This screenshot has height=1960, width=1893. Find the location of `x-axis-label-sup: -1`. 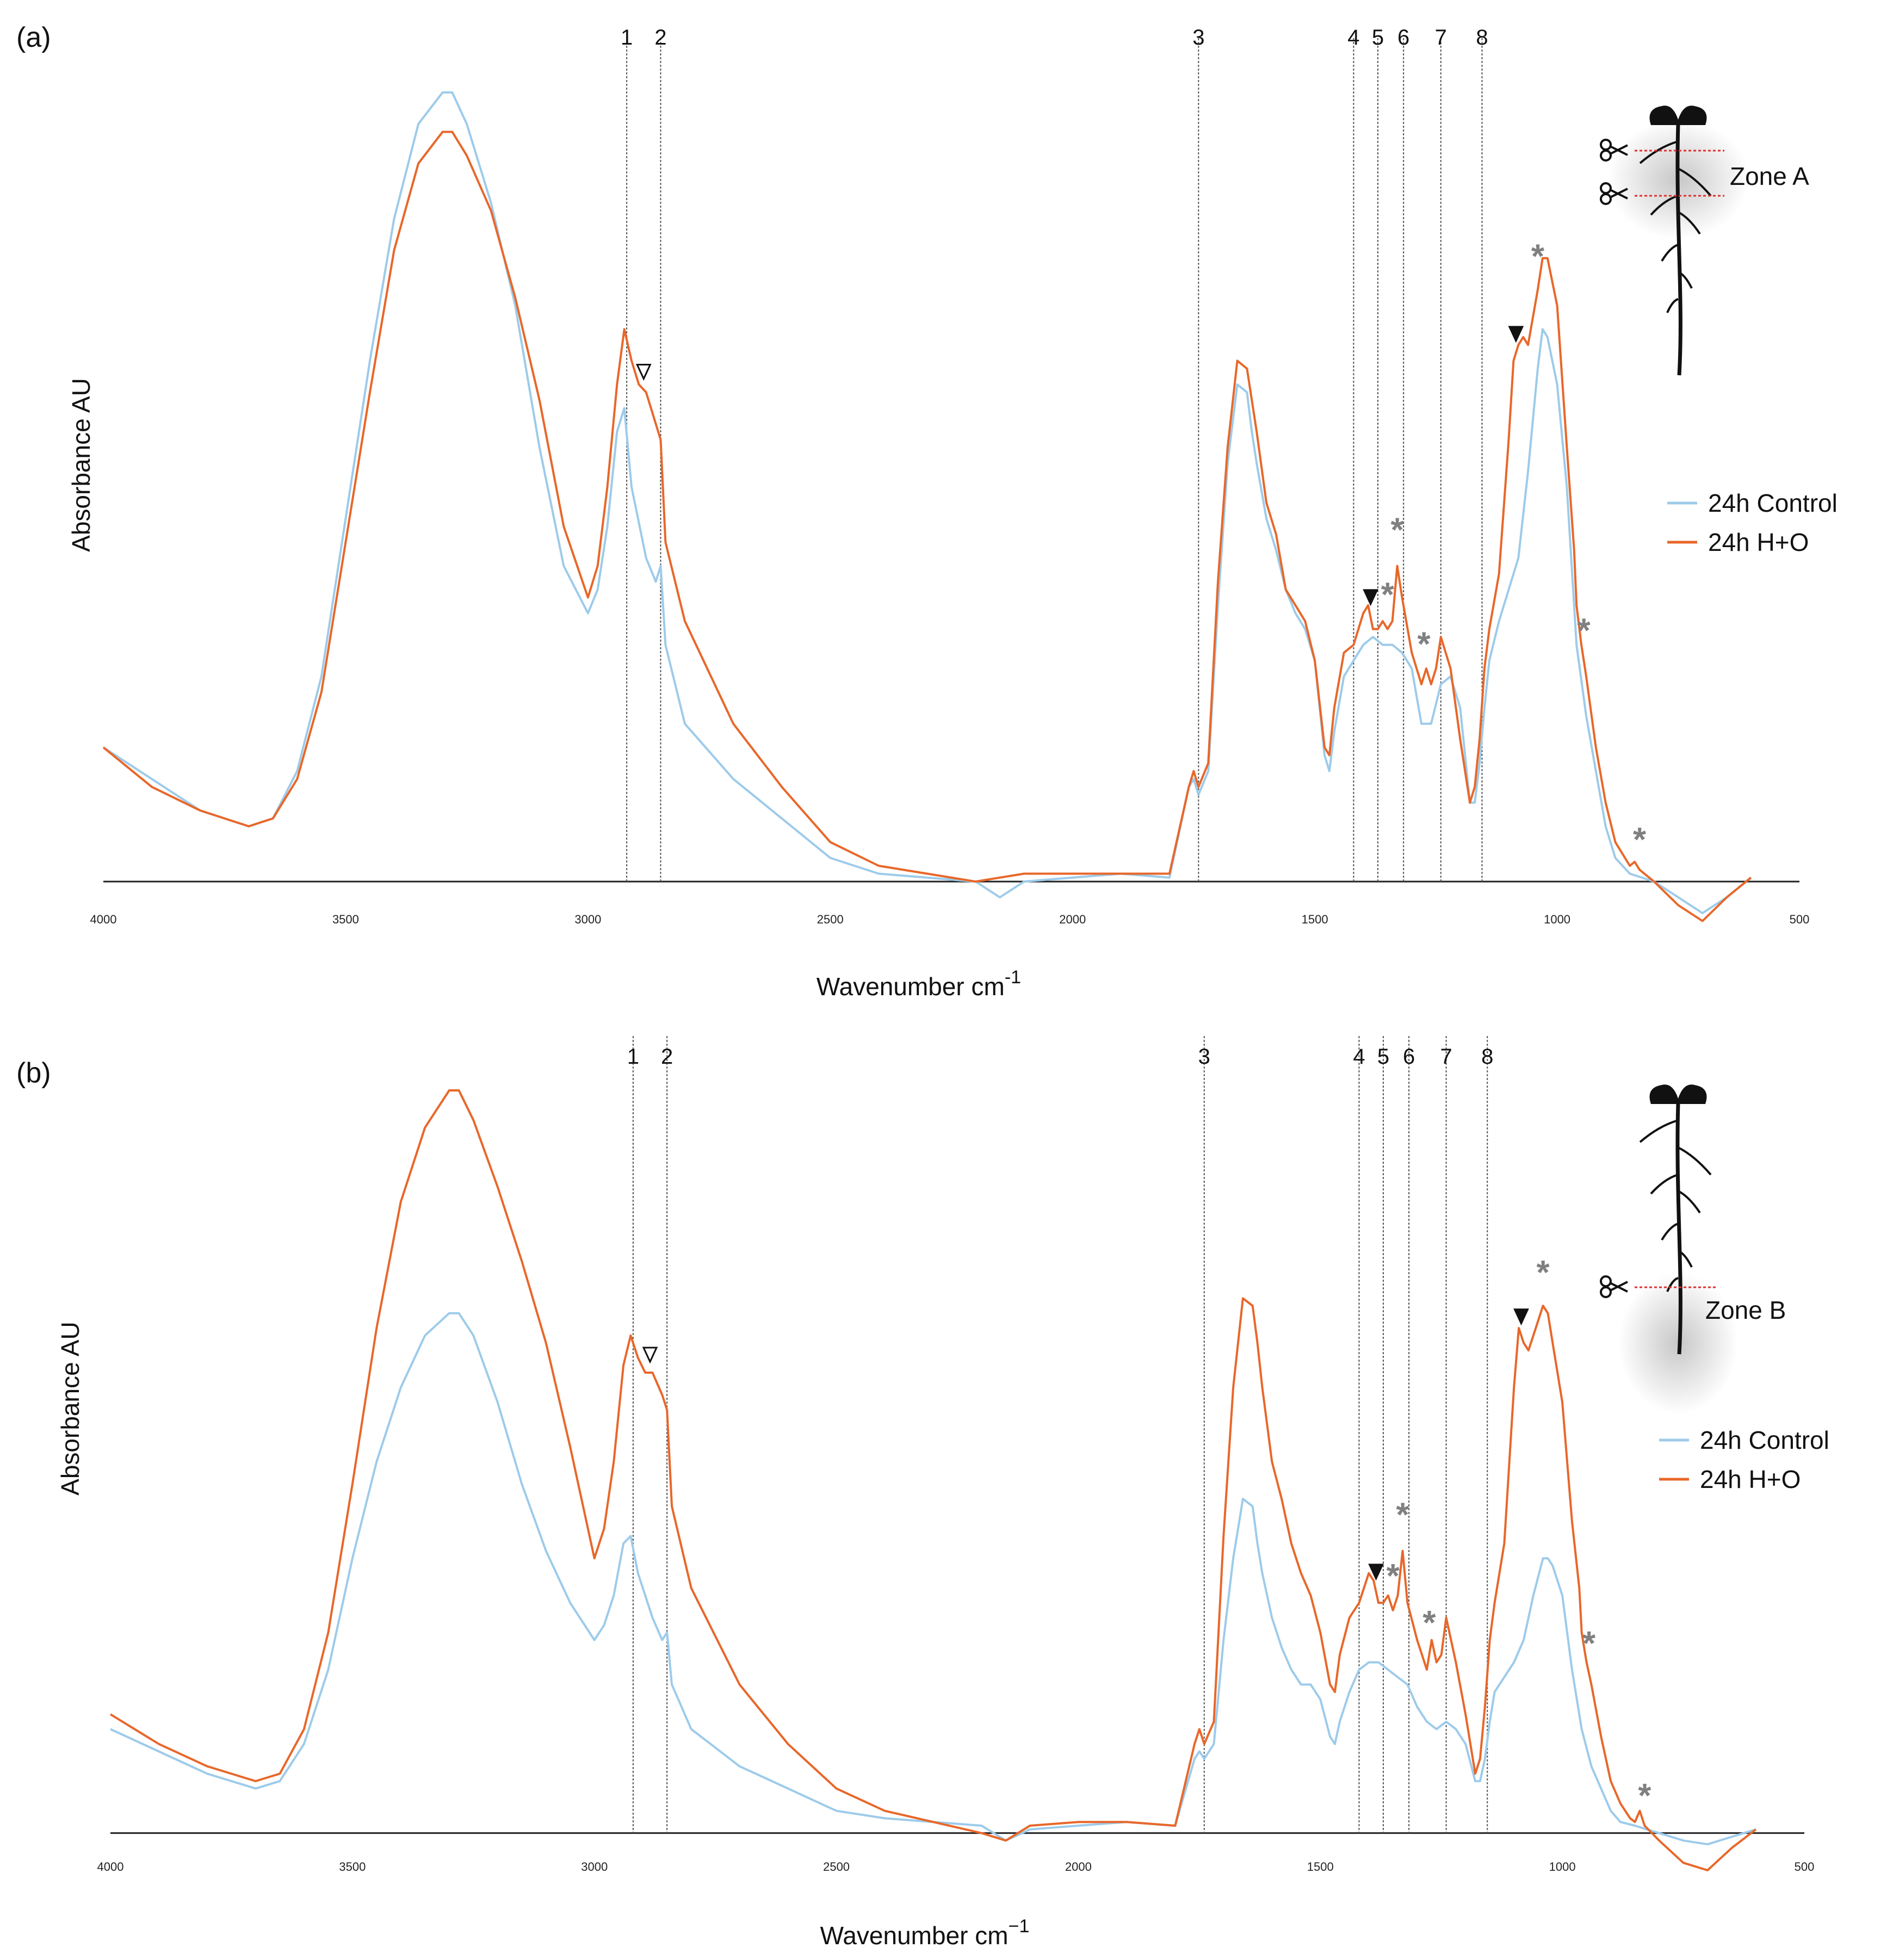

x-axis-label-sup: -1 is located at coordinates (1013, 977).